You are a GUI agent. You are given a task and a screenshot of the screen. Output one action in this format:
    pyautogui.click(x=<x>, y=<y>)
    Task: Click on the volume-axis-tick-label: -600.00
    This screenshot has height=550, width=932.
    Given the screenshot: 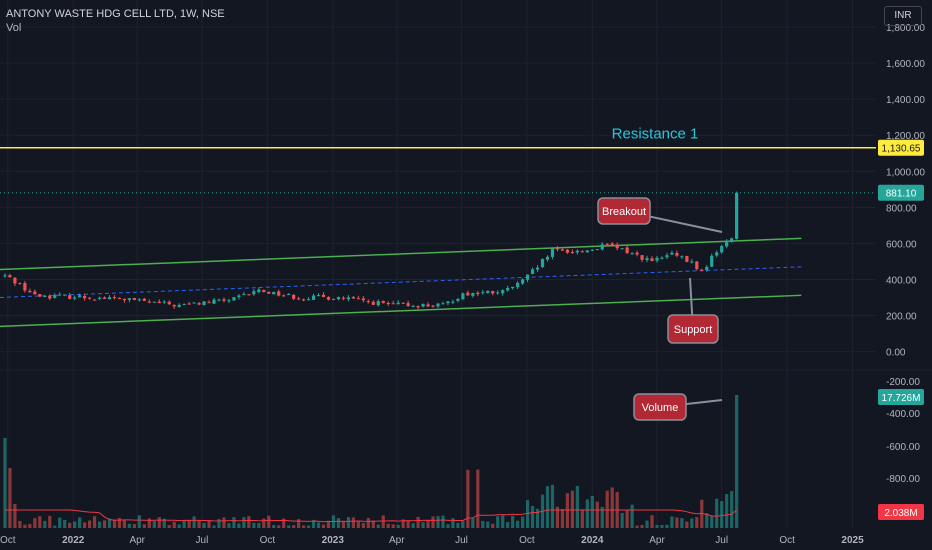 What is the action you would take?
    pyautogui.click(x=903, y=447)
    